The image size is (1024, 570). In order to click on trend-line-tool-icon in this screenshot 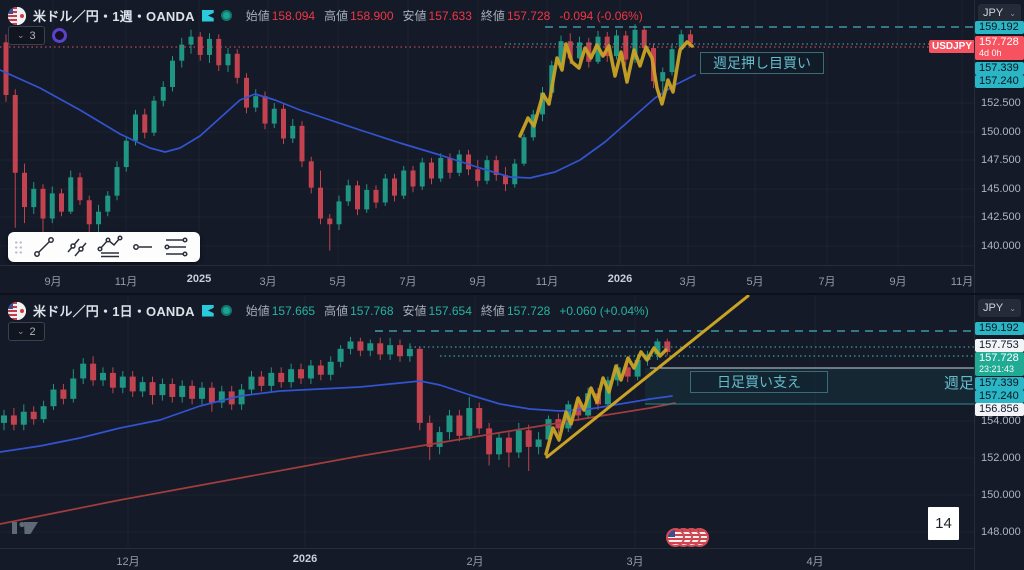, I will do `click(44, 247)`.